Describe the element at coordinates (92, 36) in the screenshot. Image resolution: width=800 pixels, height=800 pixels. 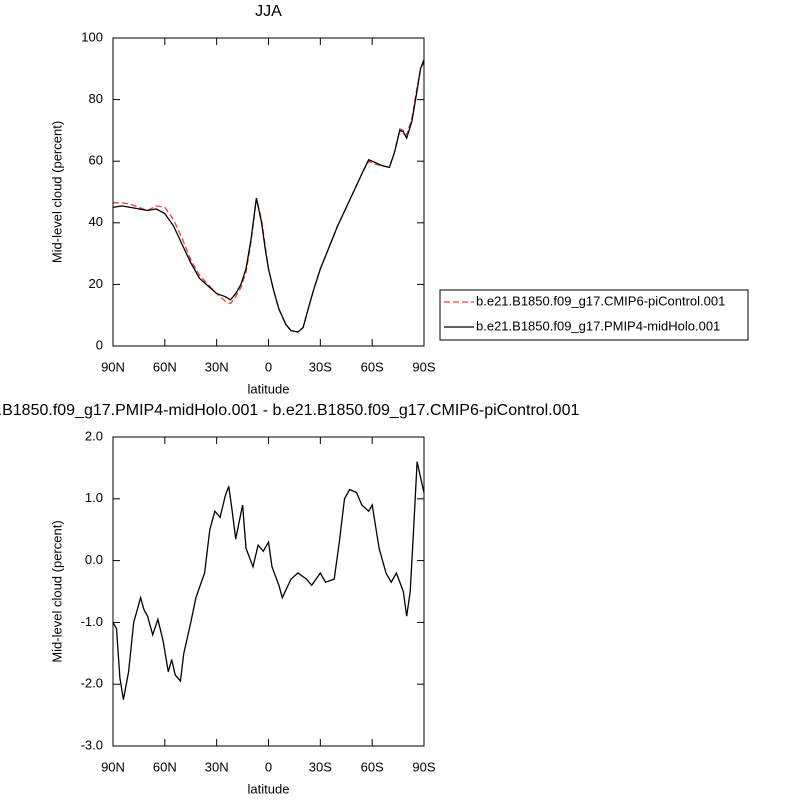
I see `y-tick-label: 100` at that location.